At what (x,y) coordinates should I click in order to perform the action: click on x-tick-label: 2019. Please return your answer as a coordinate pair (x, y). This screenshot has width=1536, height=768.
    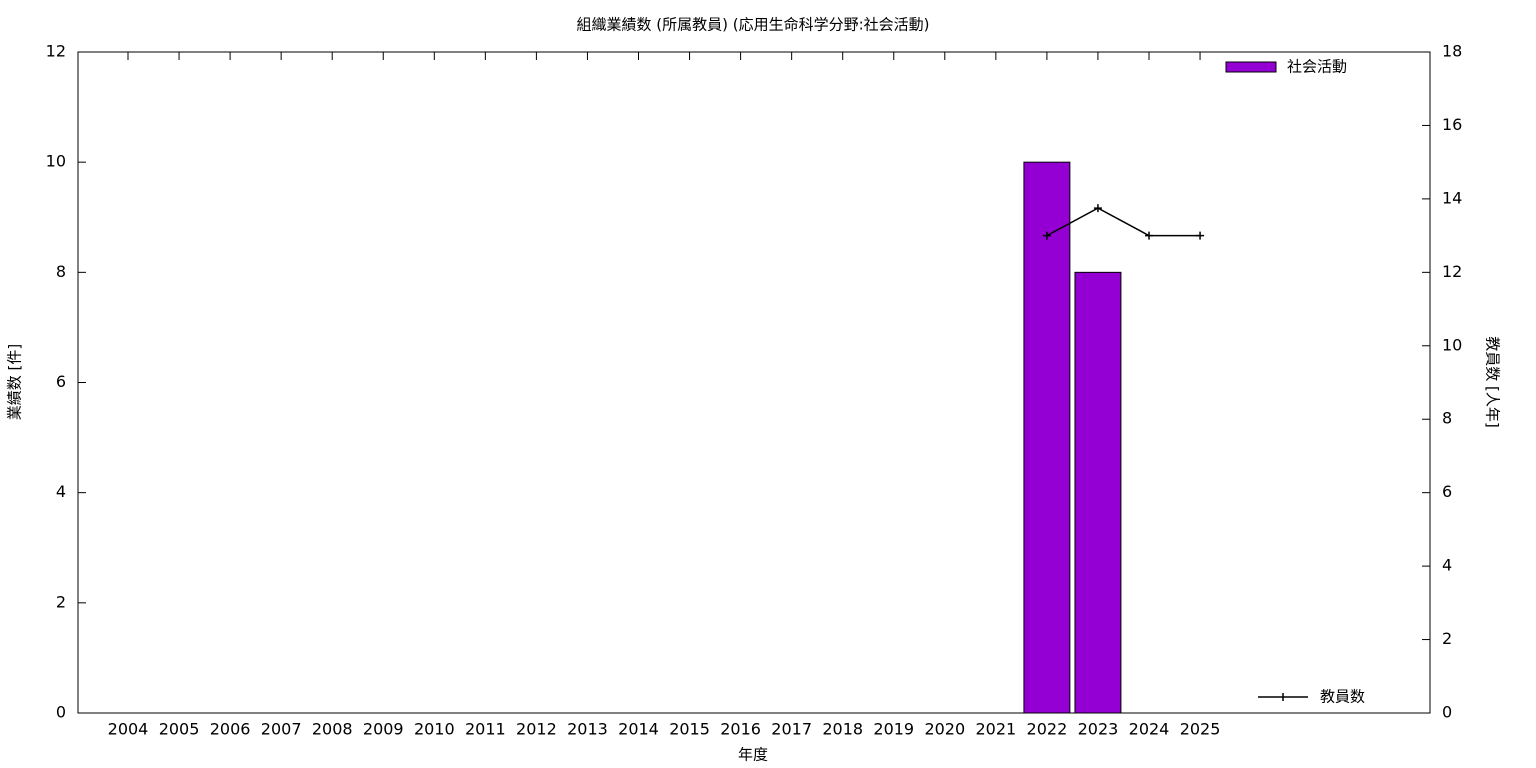
    Looking at the image, I should click on (893, 729).